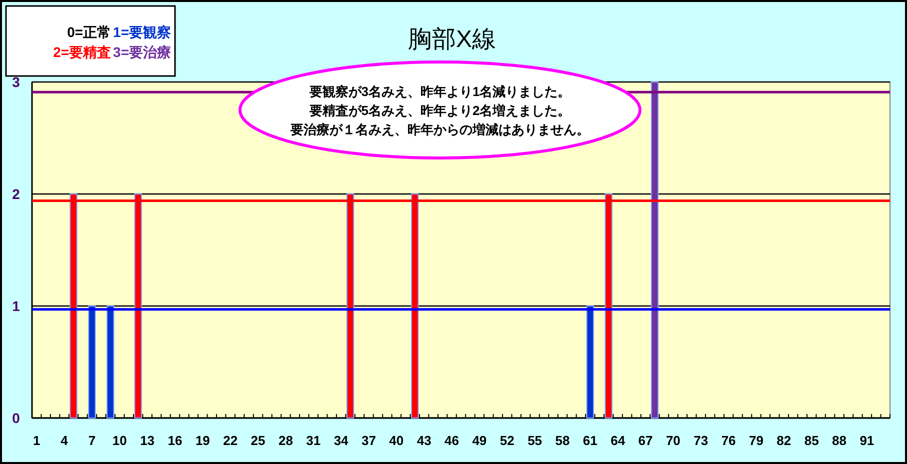  Describe the element at coordinates (701, 440) in the screenshot. I see `x-tick-label: 73` at that location.